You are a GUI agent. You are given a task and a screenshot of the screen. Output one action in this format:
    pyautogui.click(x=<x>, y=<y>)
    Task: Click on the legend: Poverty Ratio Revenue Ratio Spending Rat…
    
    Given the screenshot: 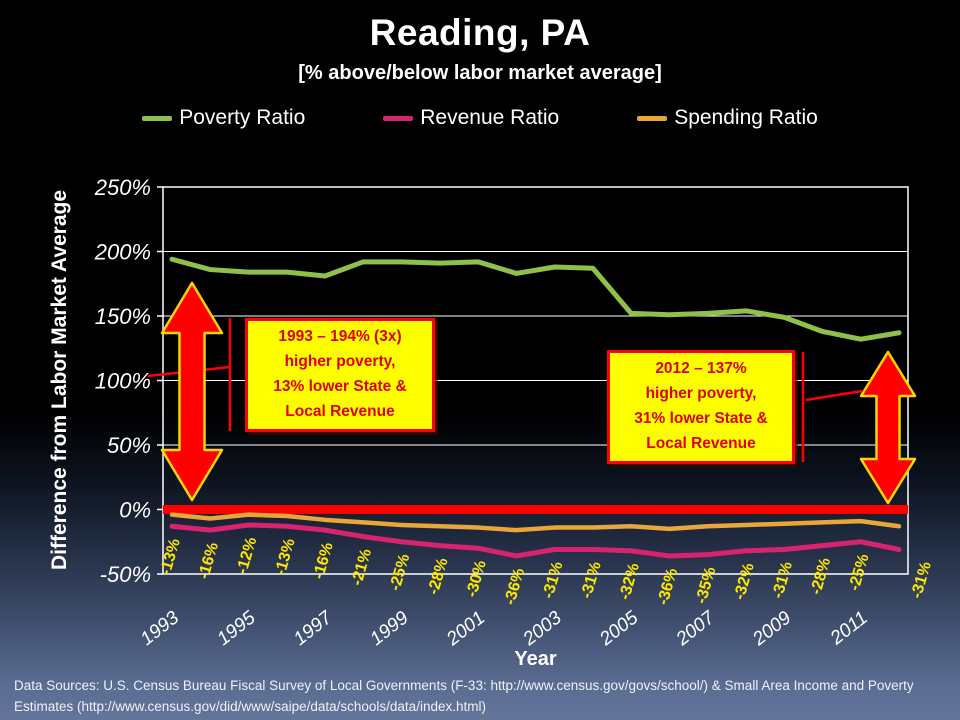 What is the action you would take?
    pyautogui.click(x=480, y=118)
    